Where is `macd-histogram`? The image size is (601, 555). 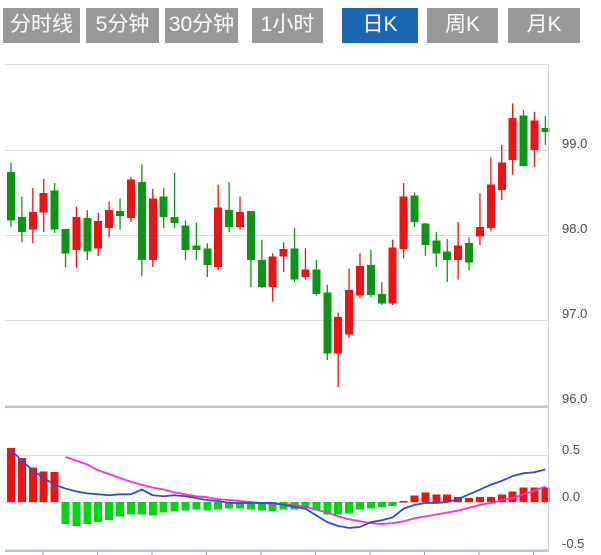 macd-histogram is located at coordinates (278, 487).